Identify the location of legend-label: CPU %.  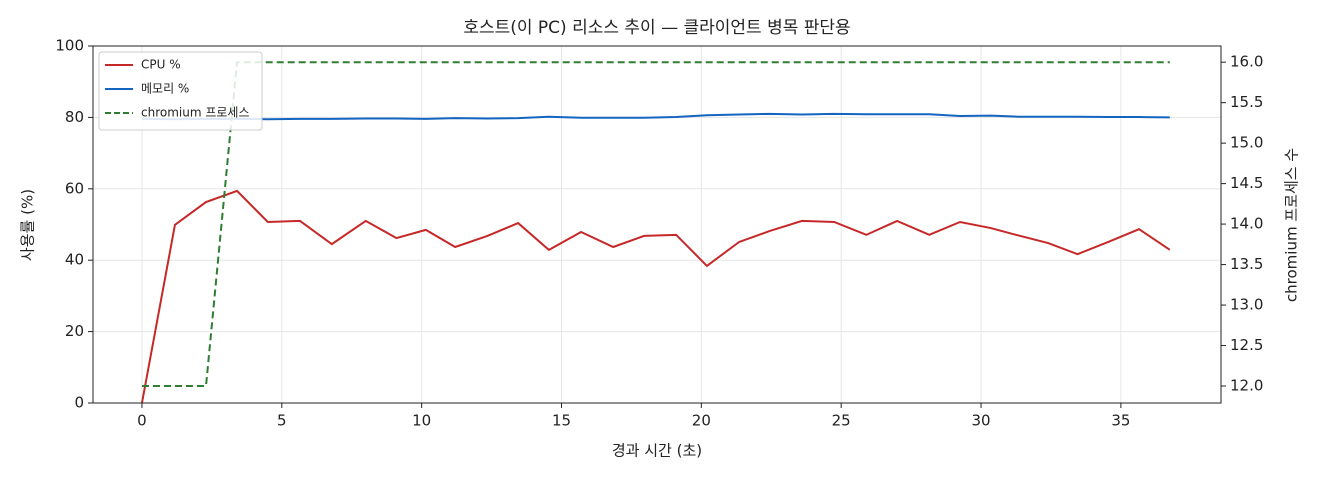
(161, 65).